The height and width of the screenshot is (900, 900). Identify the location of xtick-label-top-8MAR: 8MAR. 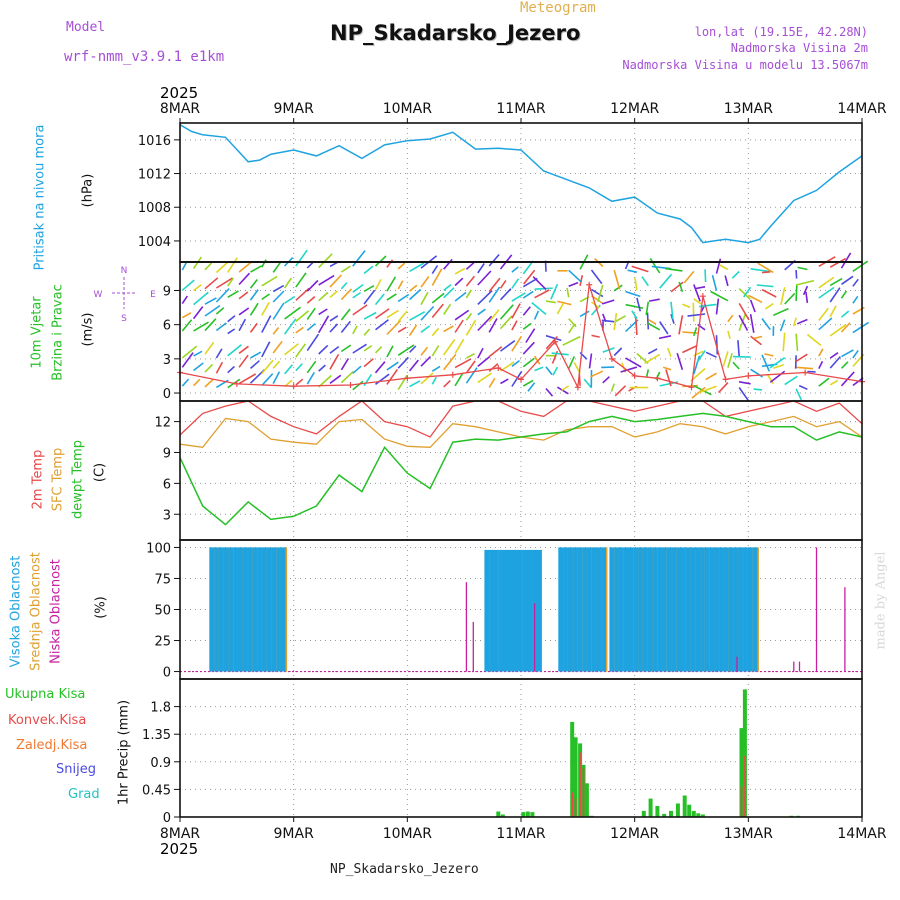
(180, 109).